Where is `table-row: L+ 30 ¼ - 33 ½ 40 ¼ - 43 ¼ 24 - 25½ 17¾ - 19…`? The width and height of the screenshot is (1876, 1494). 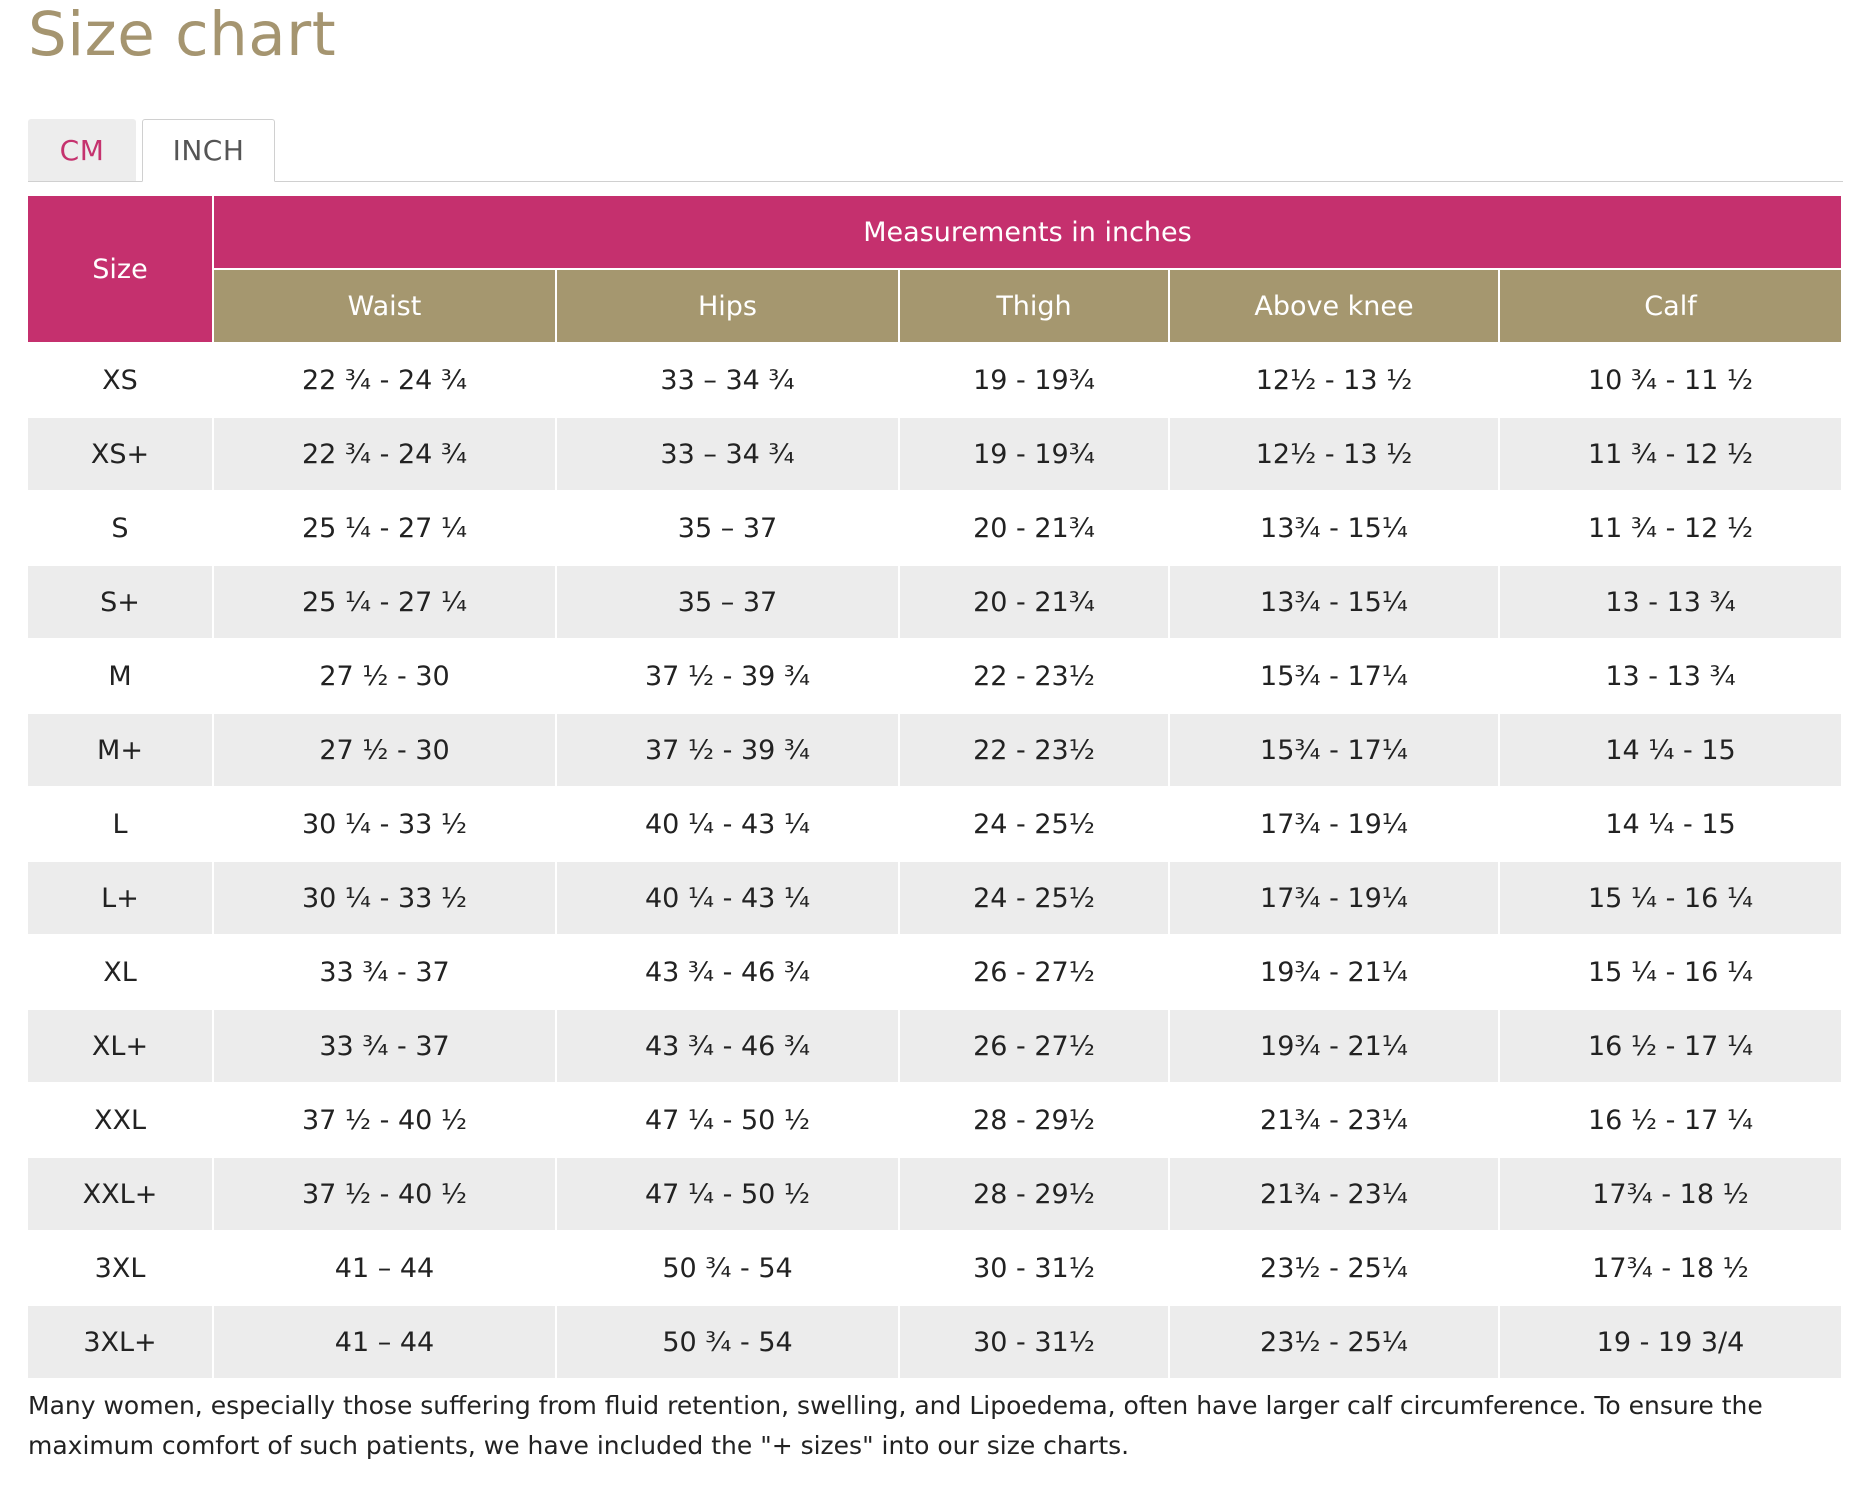
table-row: L+ 30 ¼ - 33 ½ 40 ¼ - 43 ¼ 24 - 25½ 17¾ - 19… is located at coordinates (934, 898).